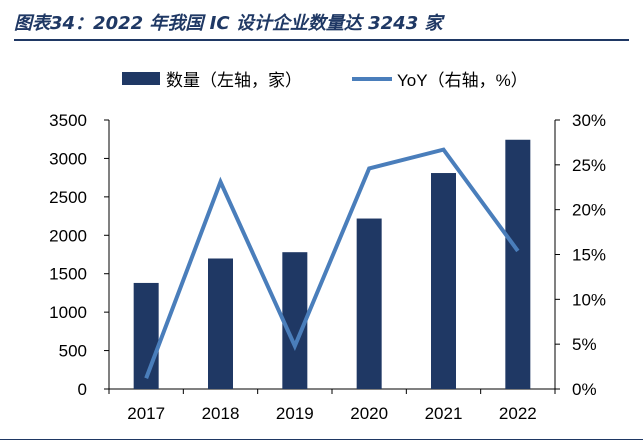 The height and width of the screenshot is (443, 643). I want to click on left-axis-tick-label: 1500, so click(68, 274).